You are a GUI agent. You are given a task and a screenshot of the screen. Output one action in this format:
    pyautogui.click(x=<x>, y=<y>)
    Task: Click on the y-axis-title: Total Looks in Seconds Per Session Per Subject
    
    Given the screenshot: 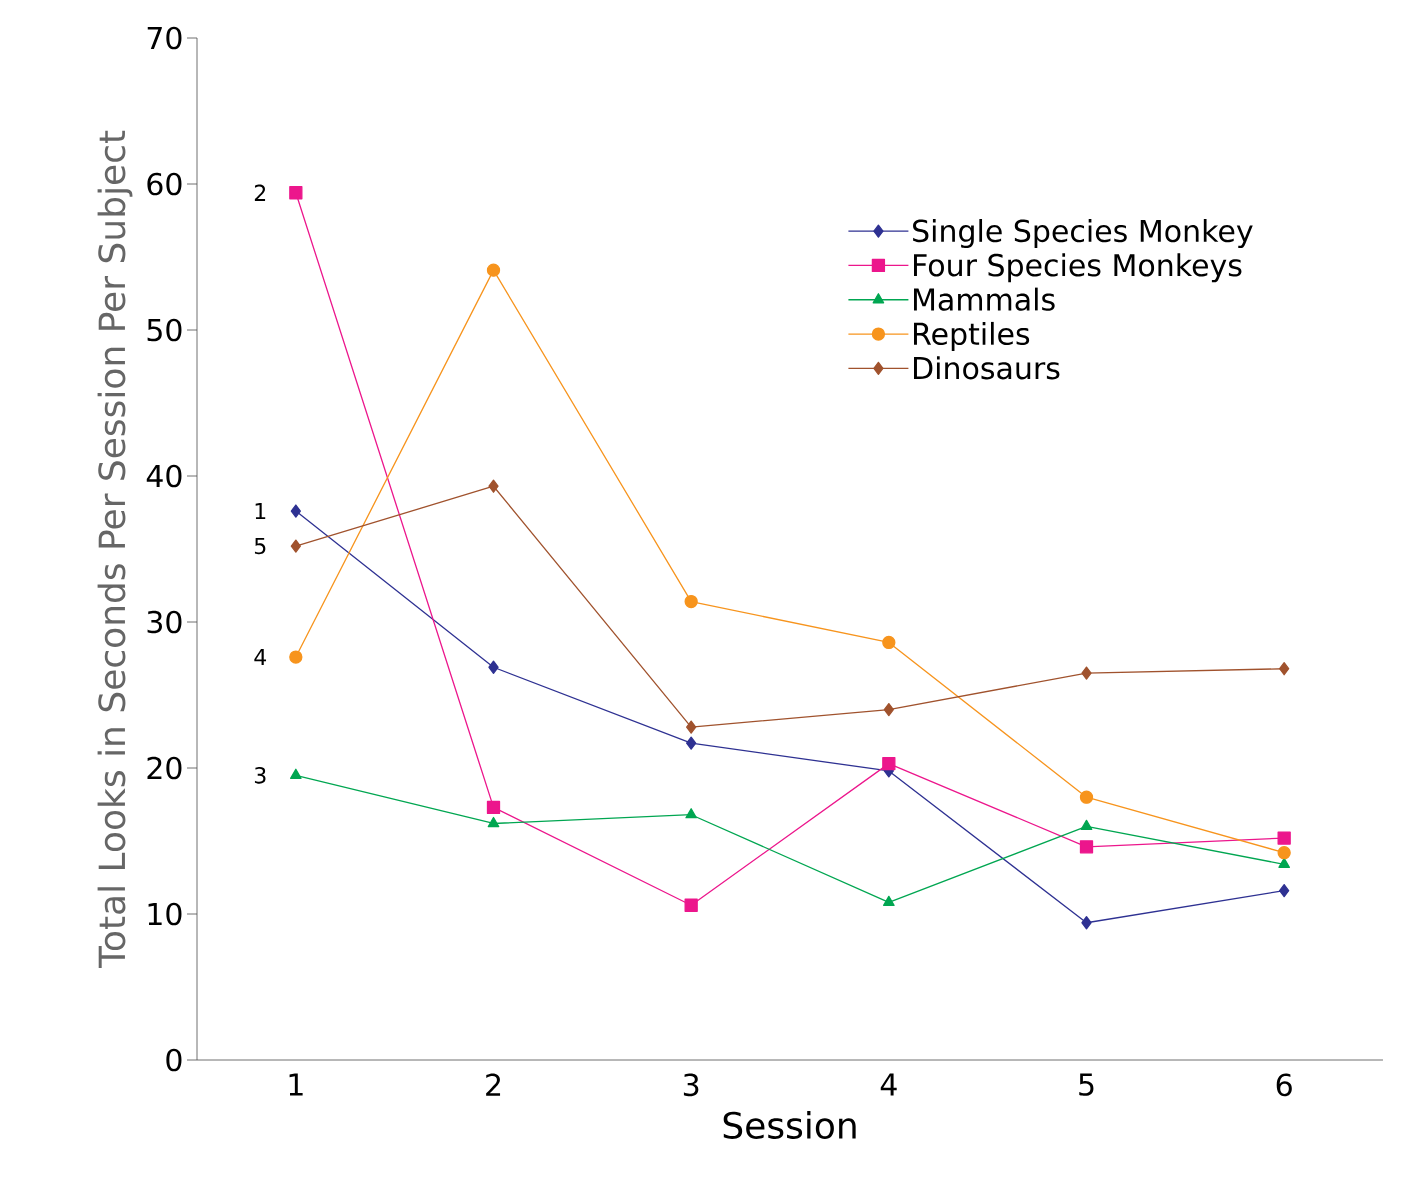 What is the action you would take?
    pyautogui.click(x=115, y=549)
    